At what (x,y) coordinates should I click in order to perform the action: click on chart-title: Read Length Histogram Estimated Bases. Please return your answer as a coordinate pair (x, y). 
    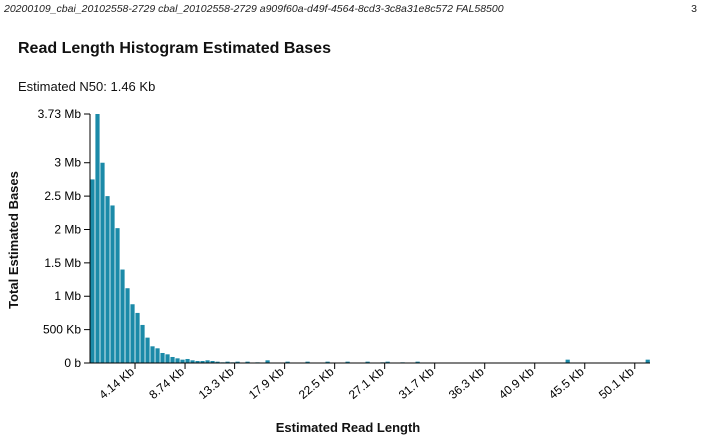
    Looking at the image, I should click on (174, 48).